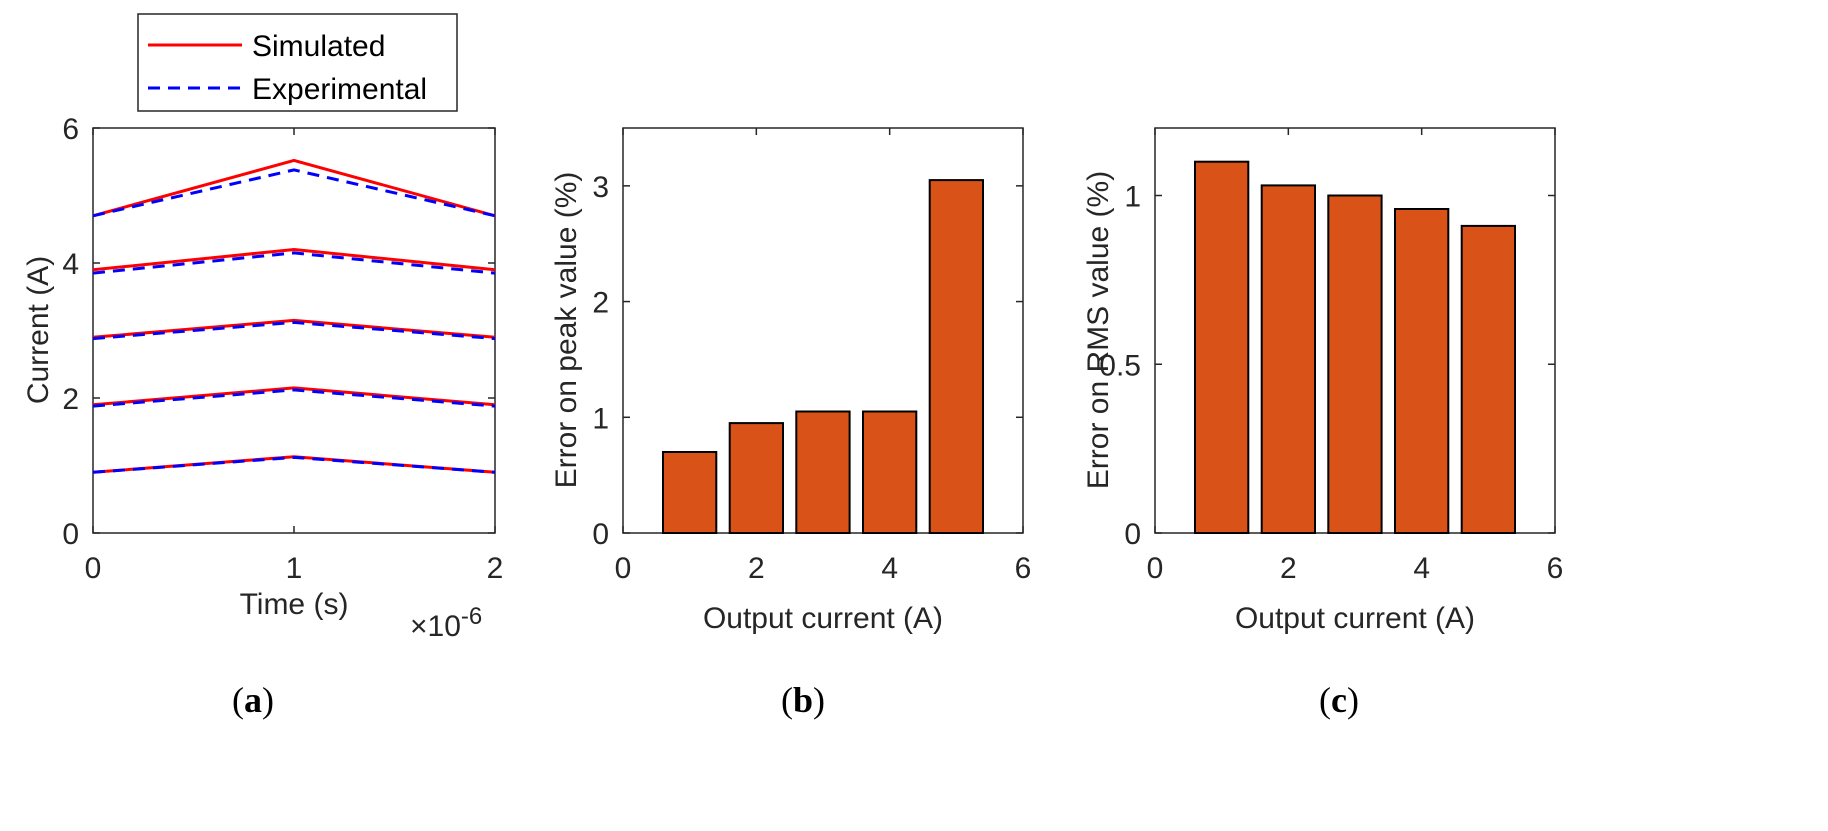 The height and width of the screenshot is (831, 1828). What do you see at coordinates (38, 330) in the screenshot?
I see `panel-a-y-axis-label: Current (A)` at bounding box center [38, 330].